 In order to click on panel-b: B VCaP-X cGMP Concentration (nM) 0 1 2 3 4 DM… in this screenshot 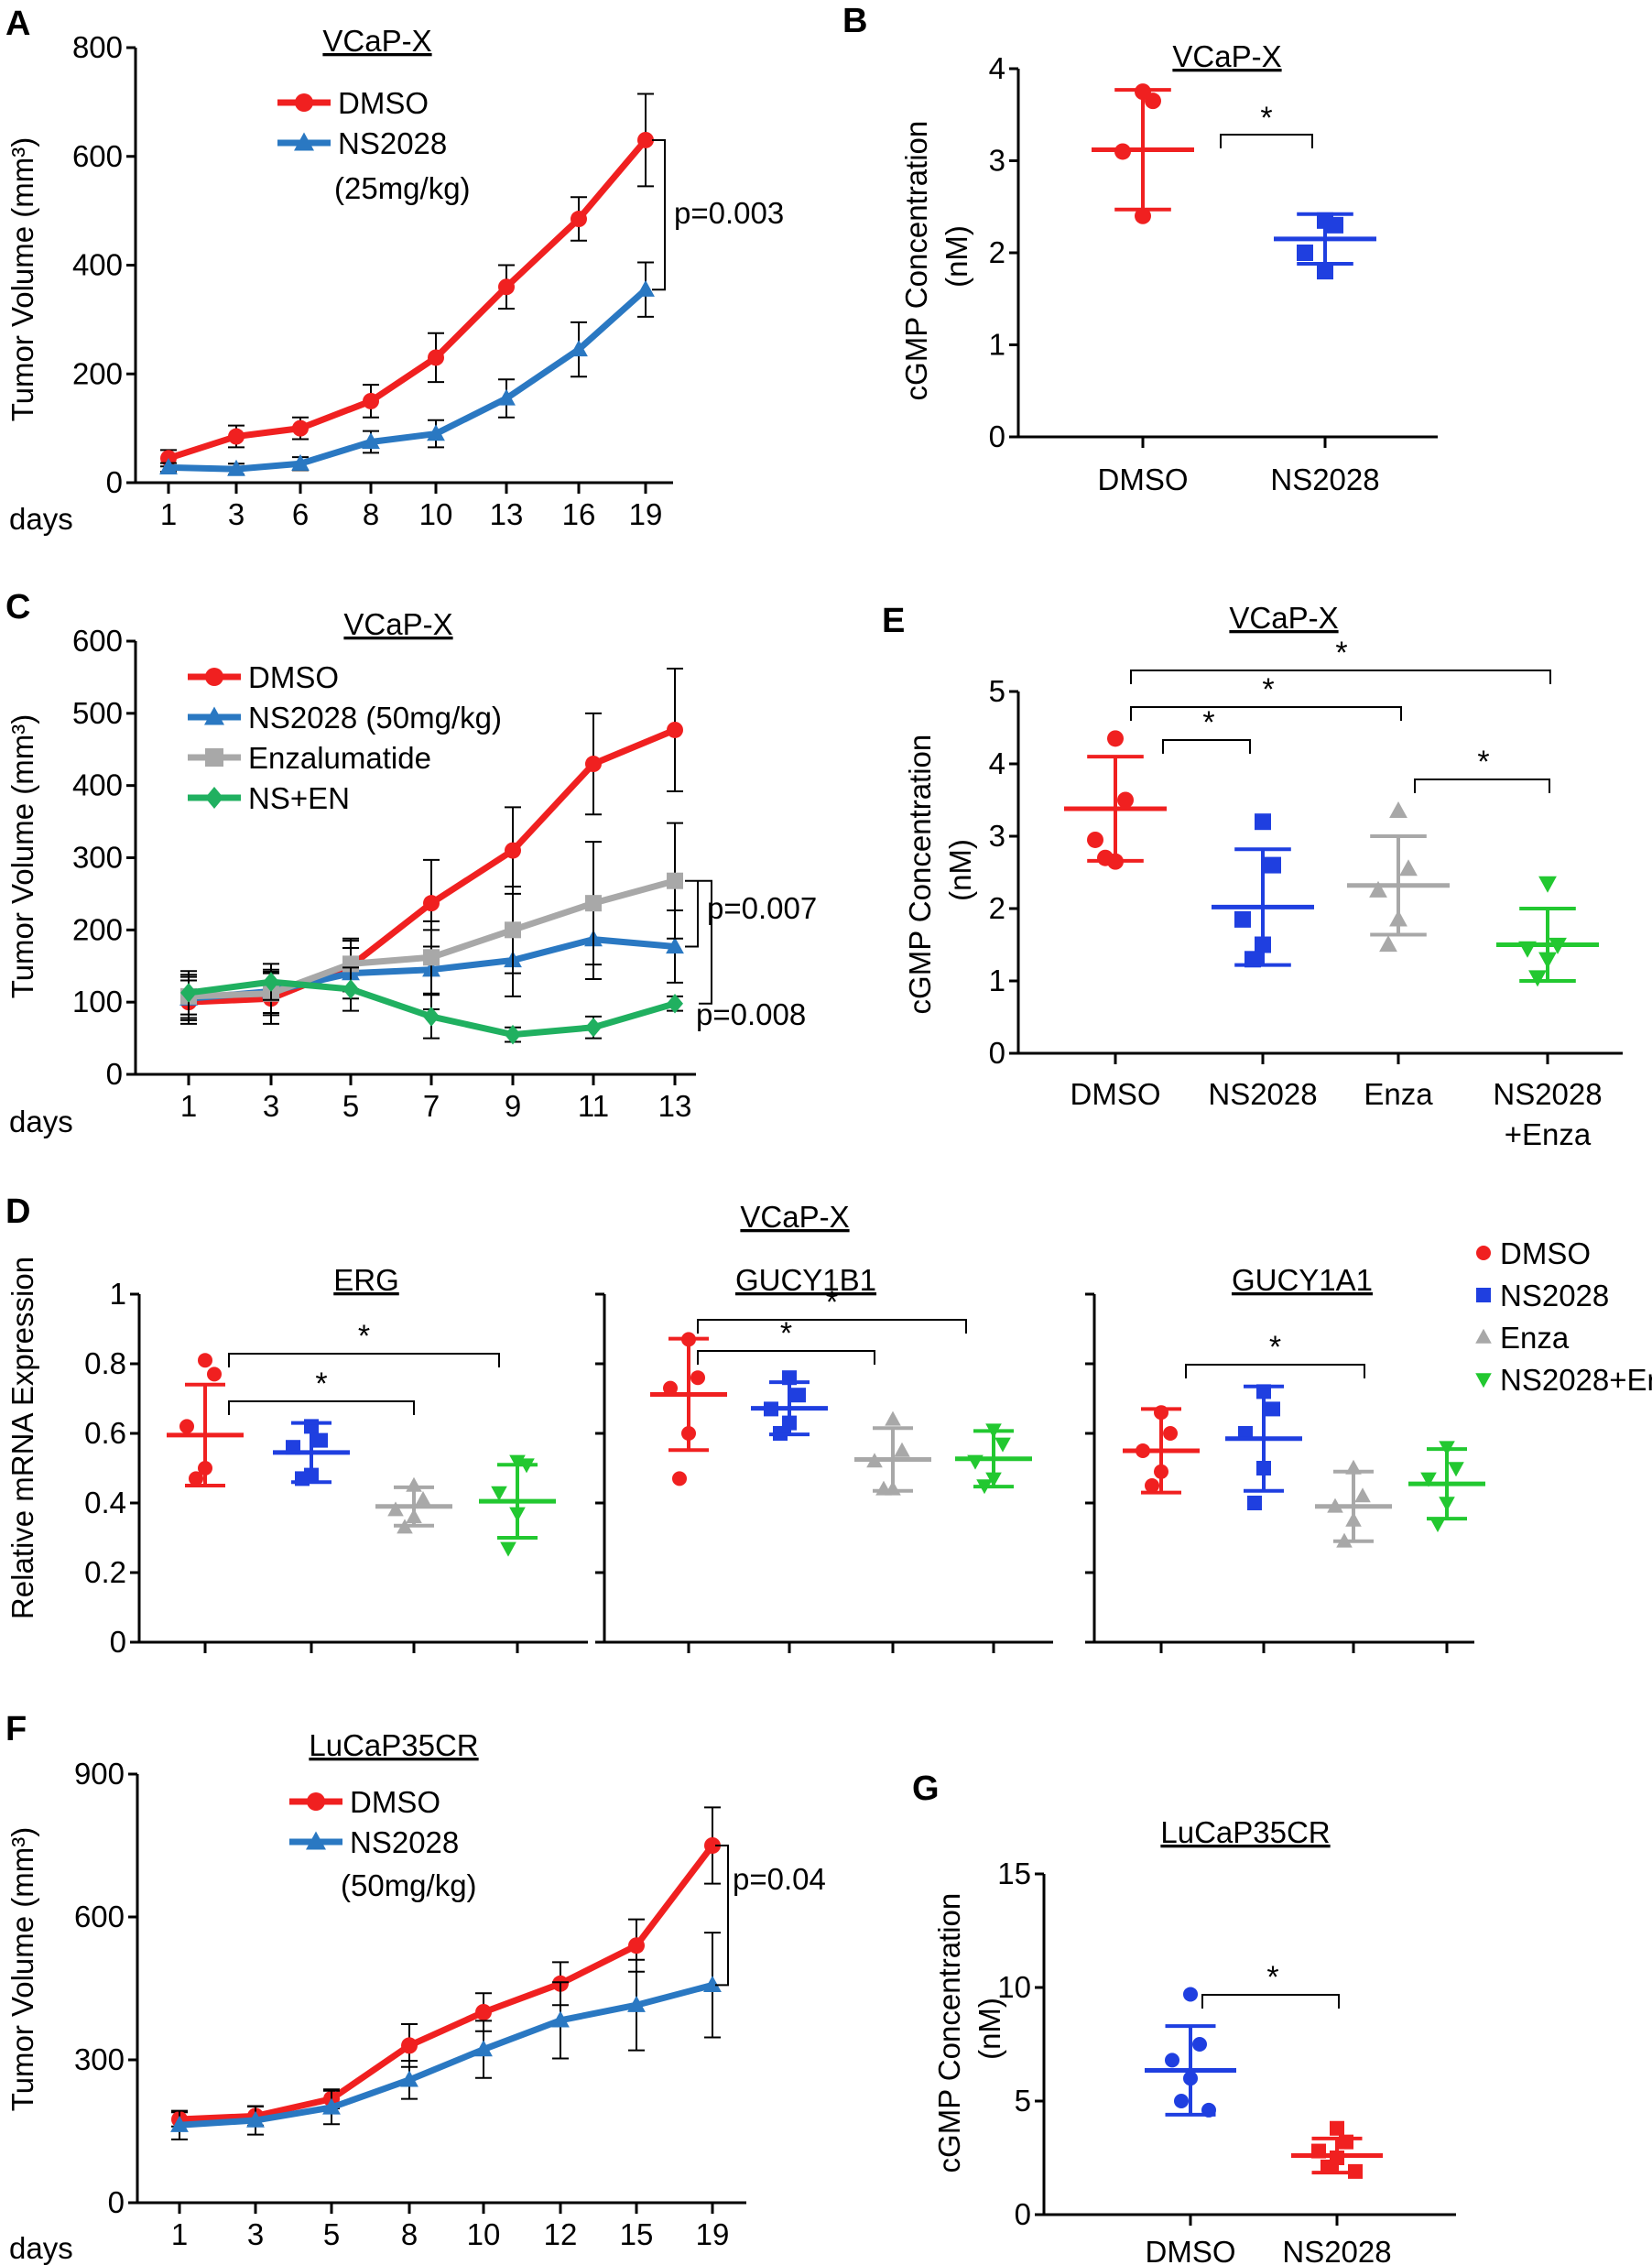, I will do `click(1140, 249)`.